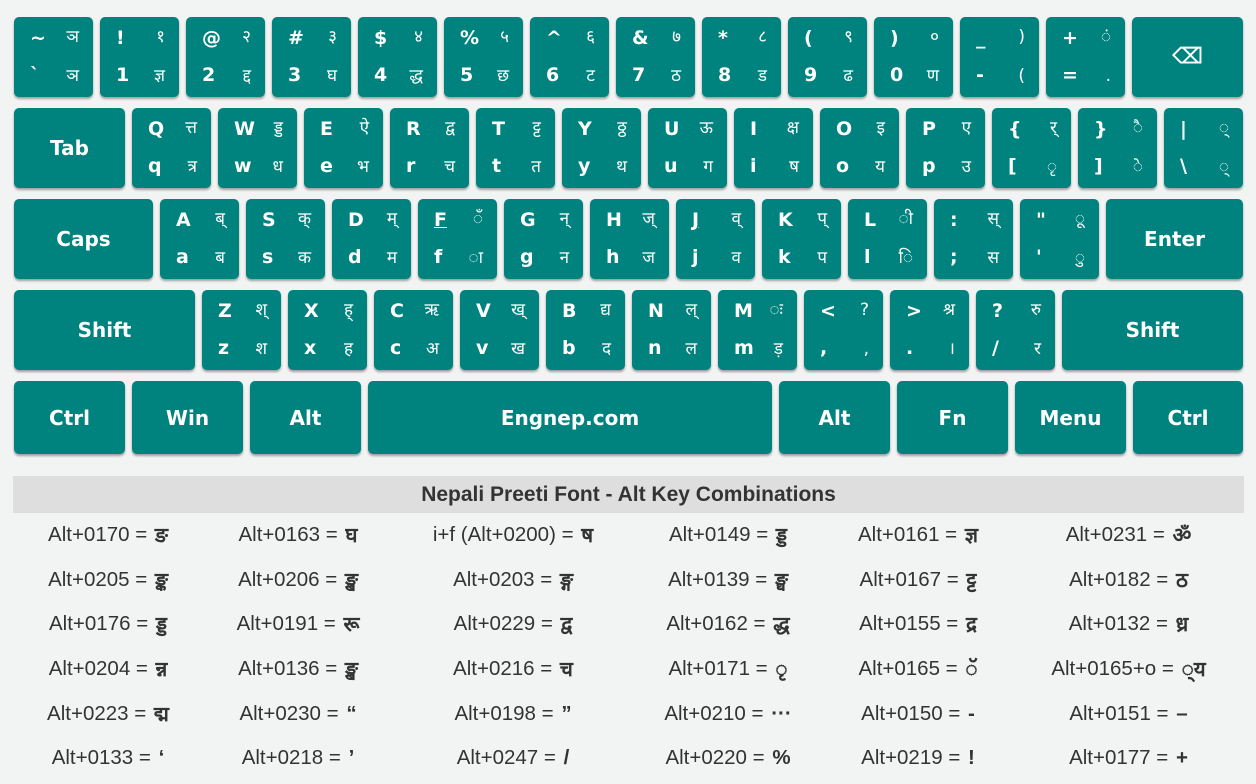 The image size is (1256, 784). What do you see at coordinates (467, 75) in the screenshot?
I see `key-base-label: 5` at bounding box center [467, 75].